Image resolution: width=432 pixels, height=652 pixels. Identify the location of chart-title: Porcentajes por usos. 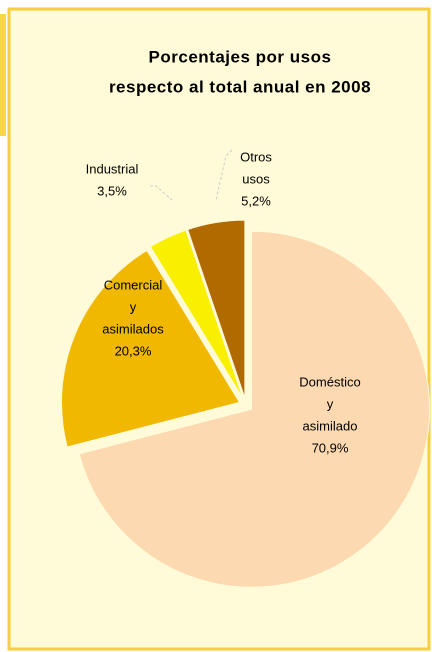
(240, 56).